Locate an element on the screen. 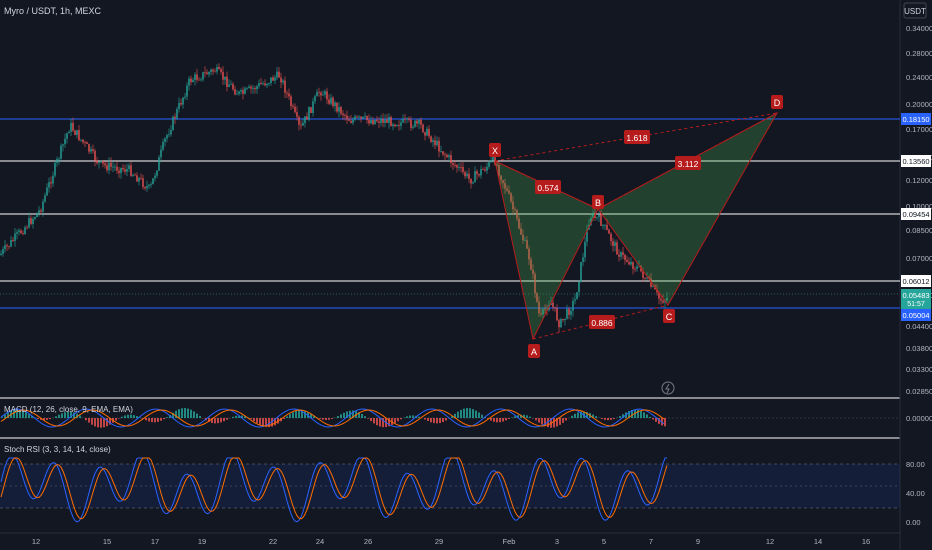  macd-indicator is located at coordinates (333, 418).